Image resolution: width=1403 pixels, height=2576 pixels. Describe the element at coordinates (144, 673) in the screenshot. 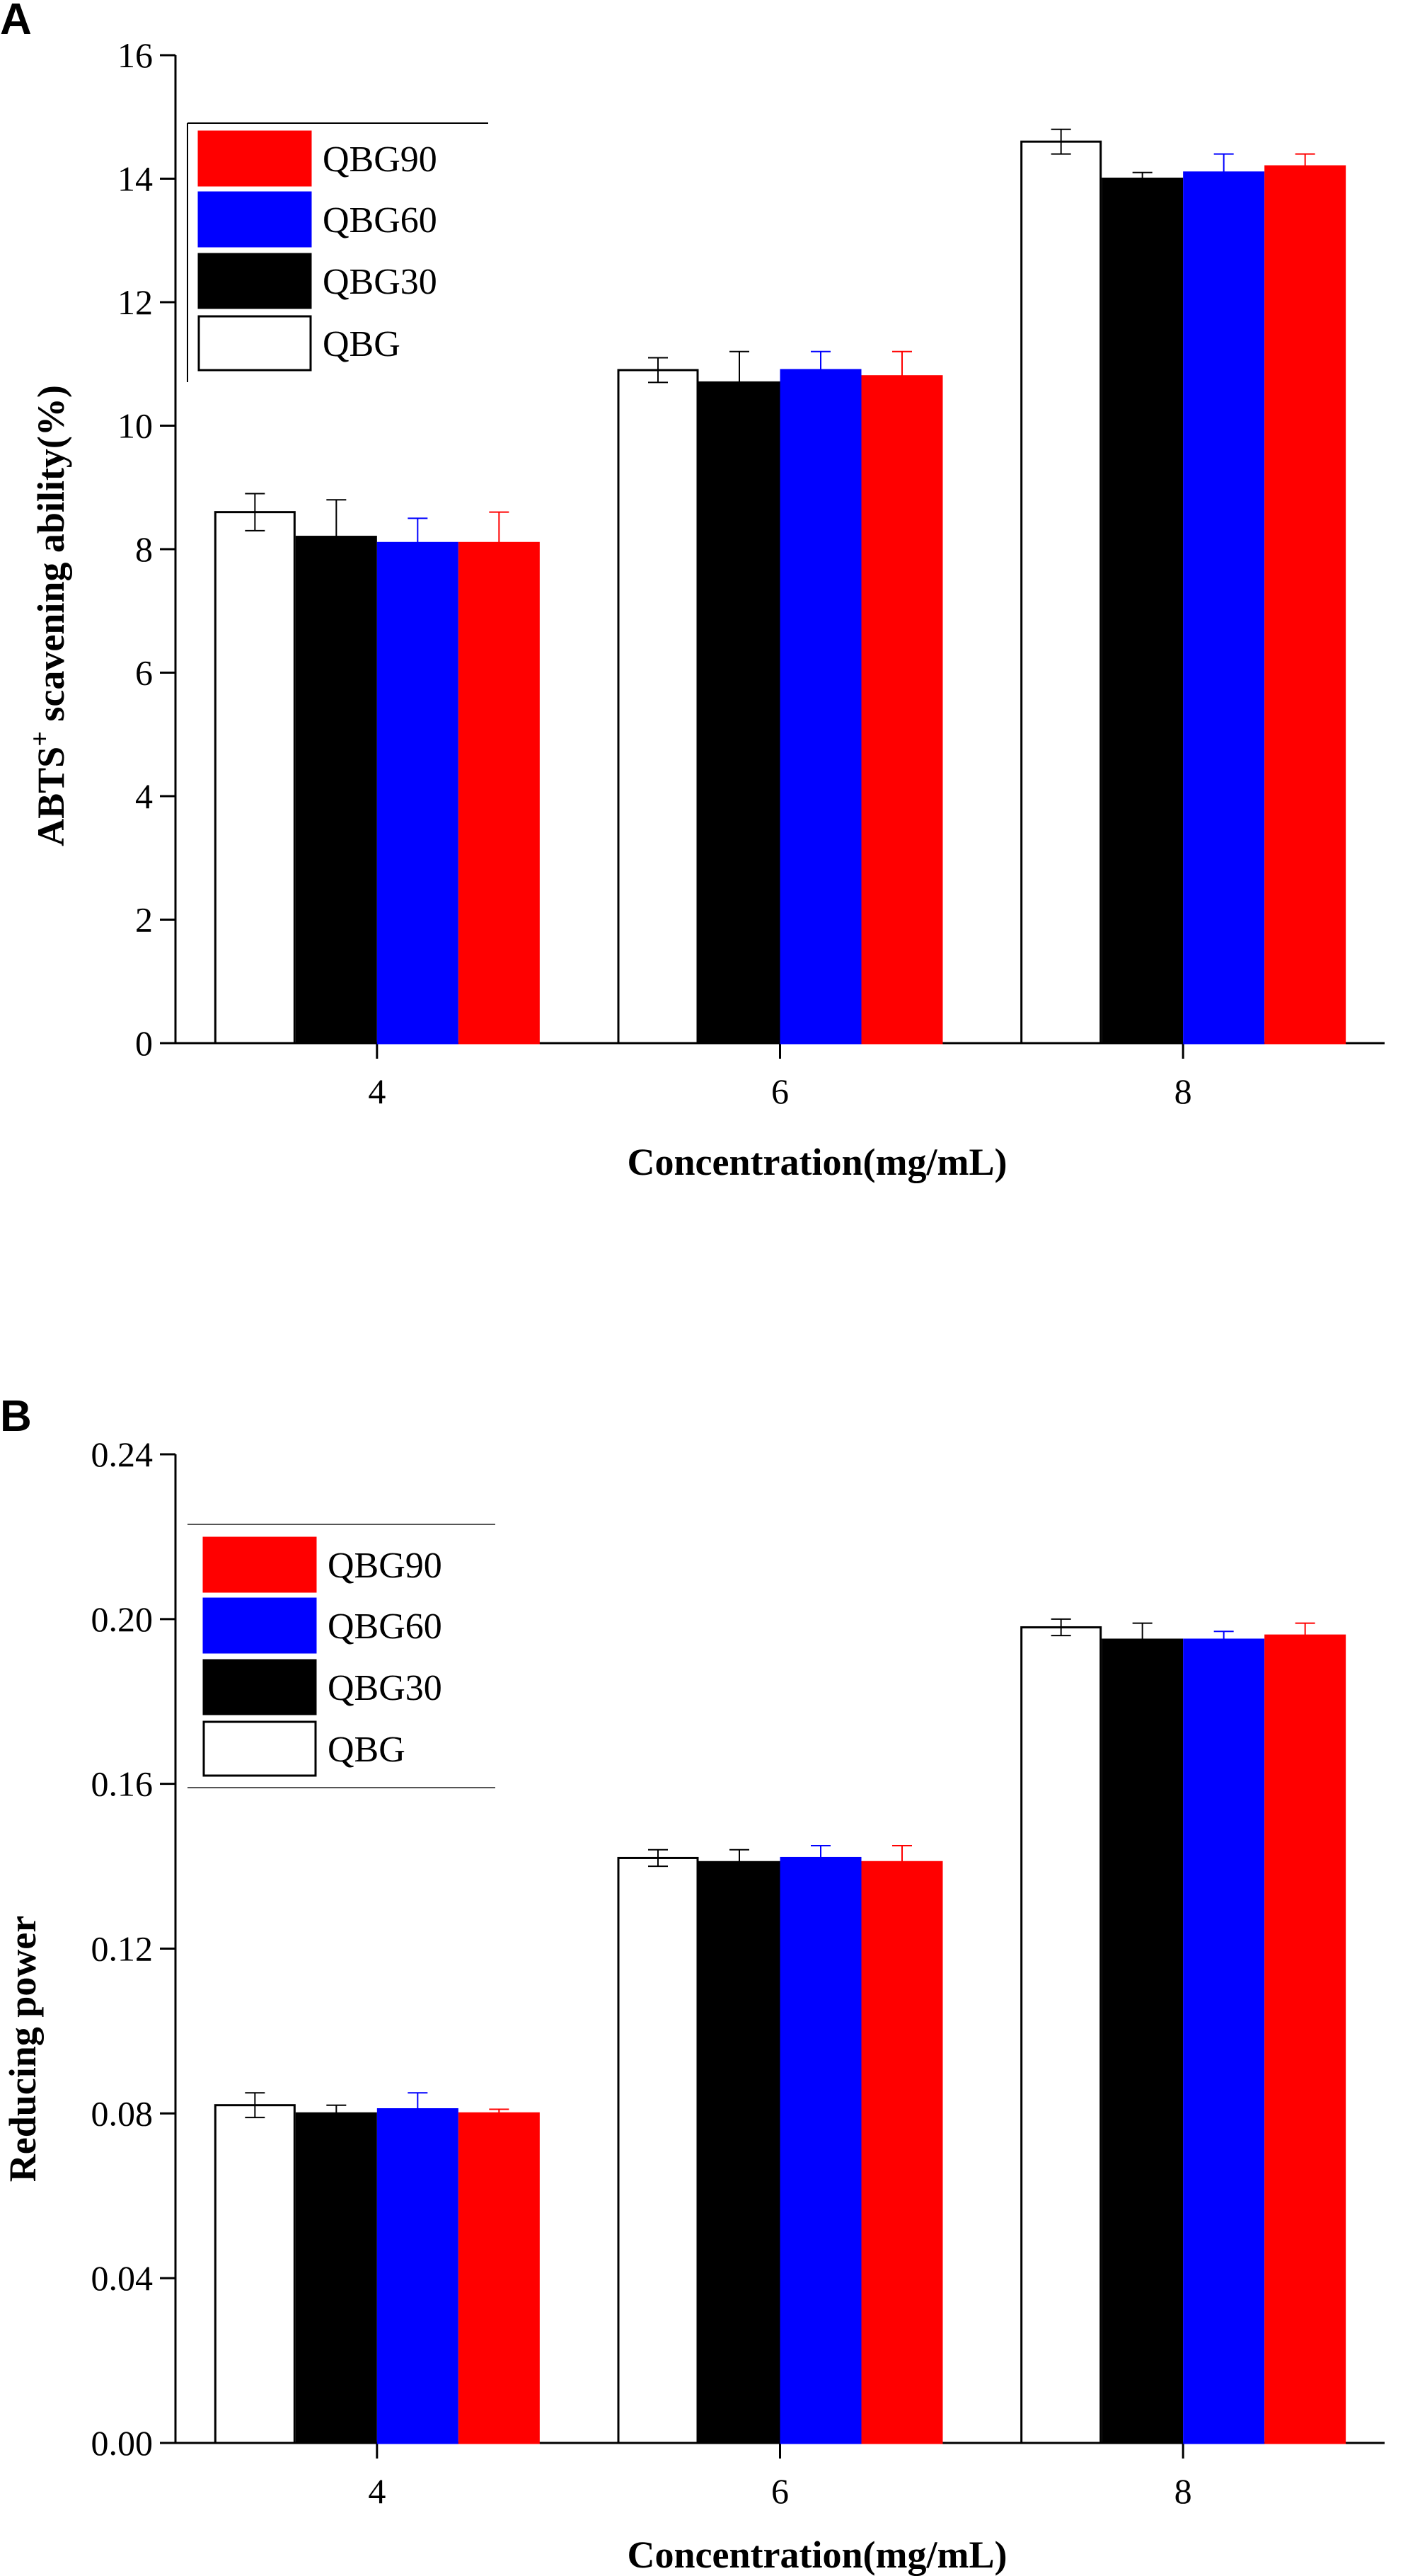

I see `y-tick-label: 6` at that location.